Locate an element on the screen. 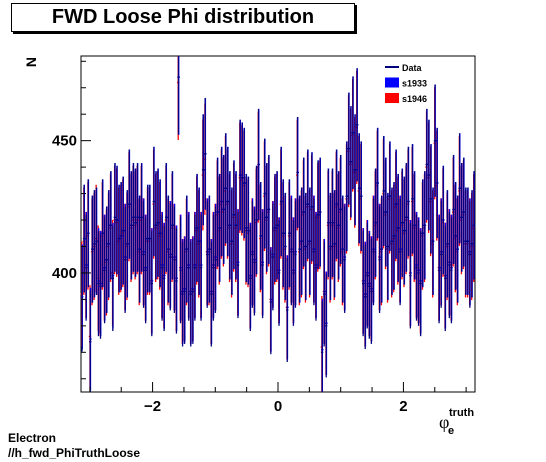 The image size is (546, 462). x-axis-label-sup: truth is located at coordinates (461, 413).